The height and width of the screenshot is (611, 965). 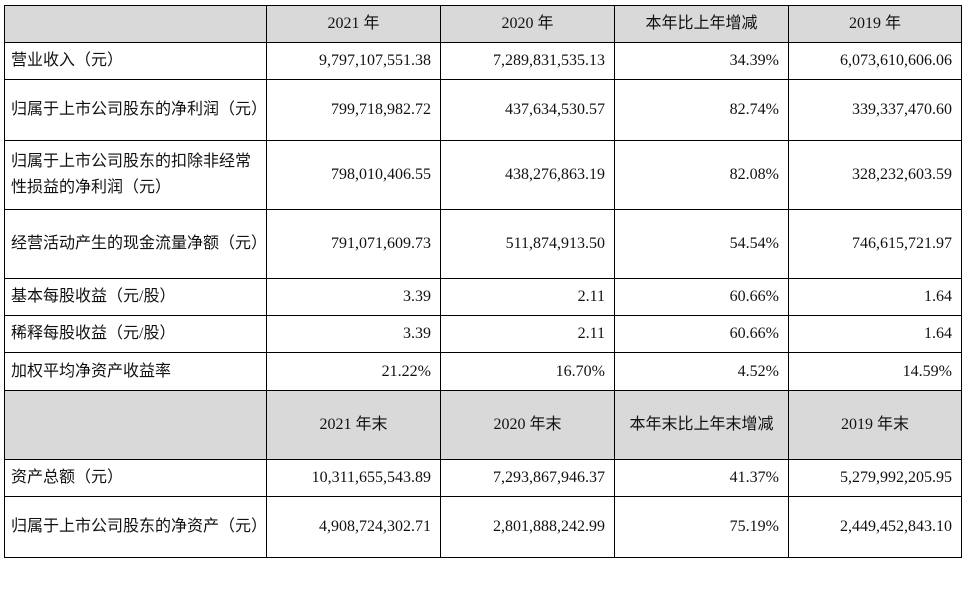 I want to click on header-cell-2021: 2021 年, so click(x=353, y=24).